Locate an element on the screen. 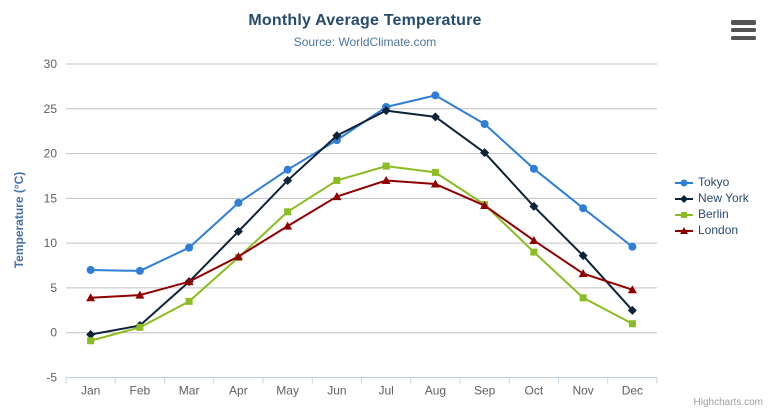 This screenshot has height=416, width=769. legend-item-new-york: New York is located at coordinates (712, 198).